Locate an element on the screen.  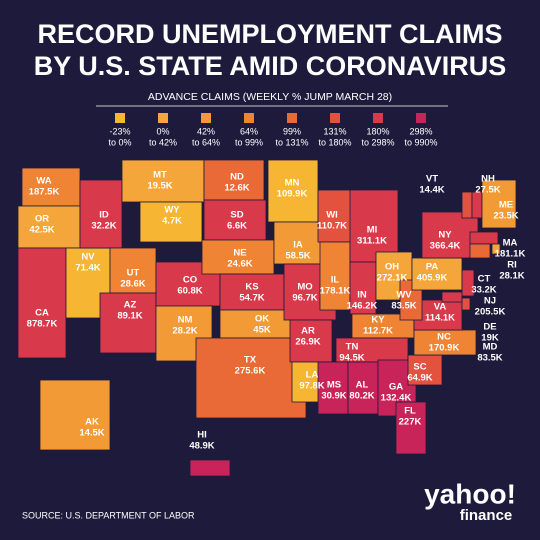
state-abbr: OK is located at coordinates (262, 319).